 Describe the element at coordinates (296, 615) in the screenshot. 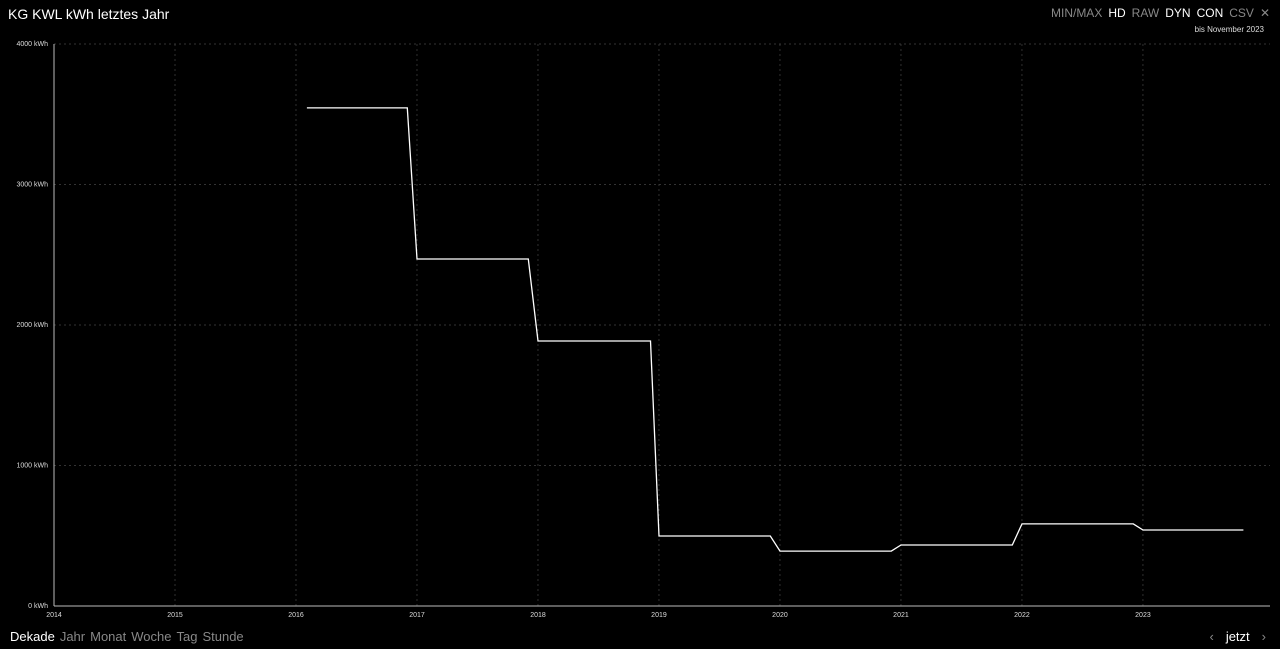

I see `x-tick-label: 2016` at that location.